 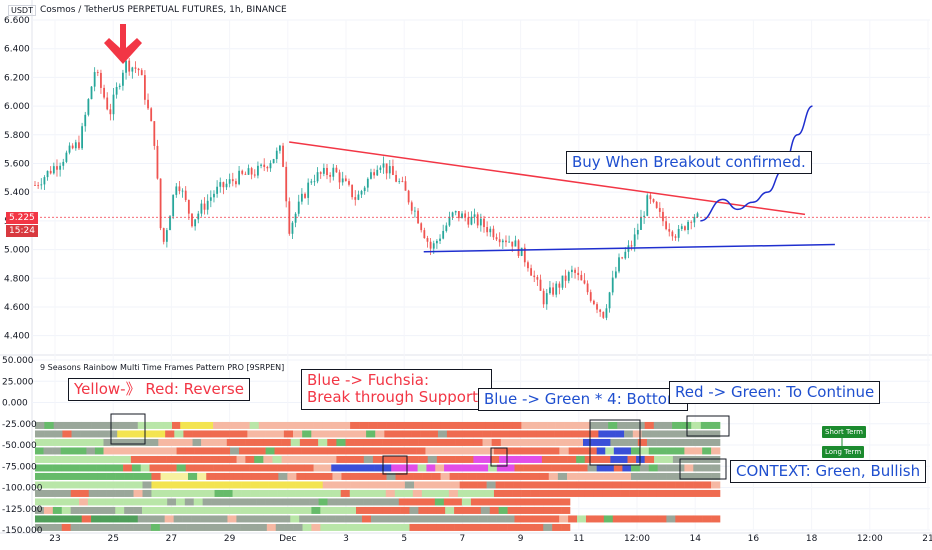 I want to click on rainbow-r7-s1-b18, so click(x=318, y=485).